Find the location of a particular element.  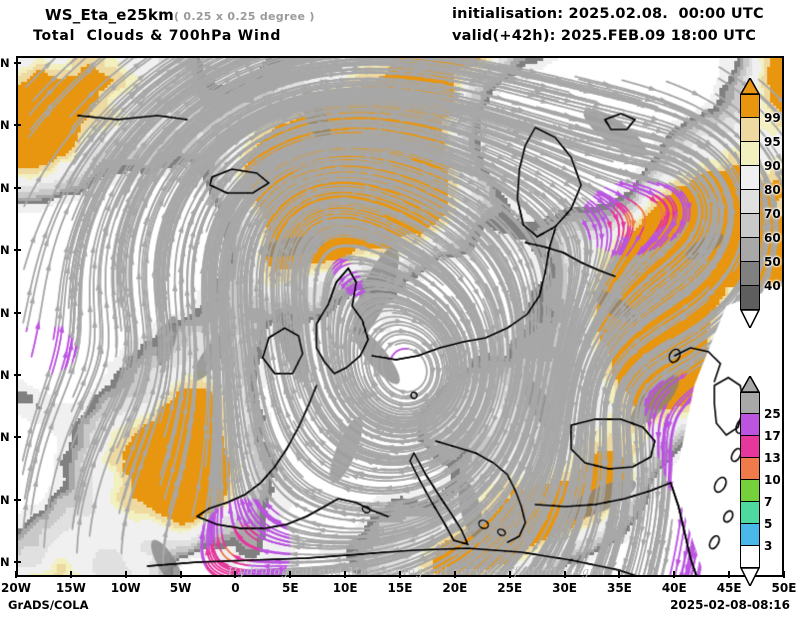

longitude-tick-label: 10W is located at coordinates (125, 588).